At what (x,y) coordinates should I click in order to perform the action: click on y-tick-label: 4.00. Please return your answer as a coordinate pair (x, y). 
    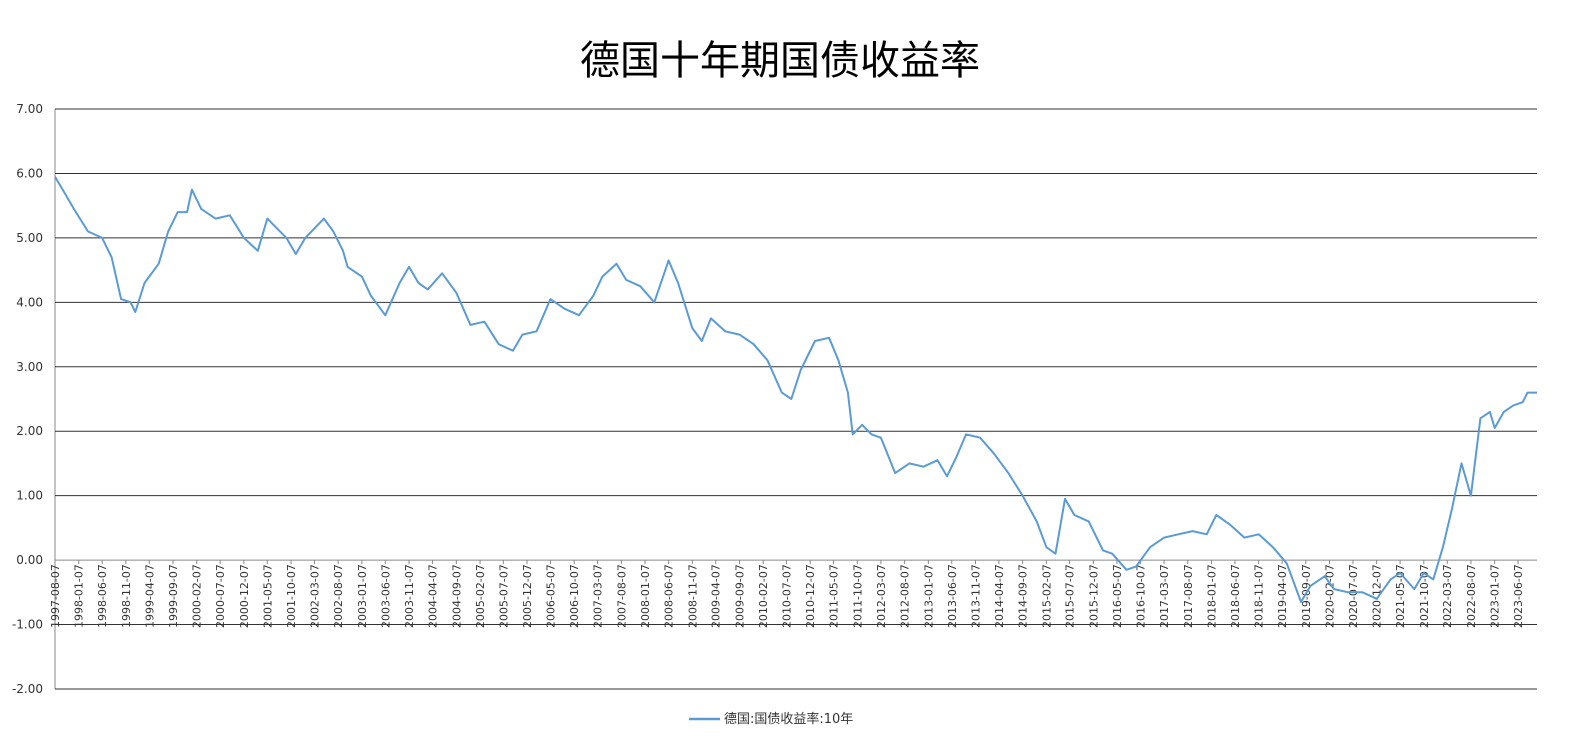
    Looking at the image, I should click on (29, 302).